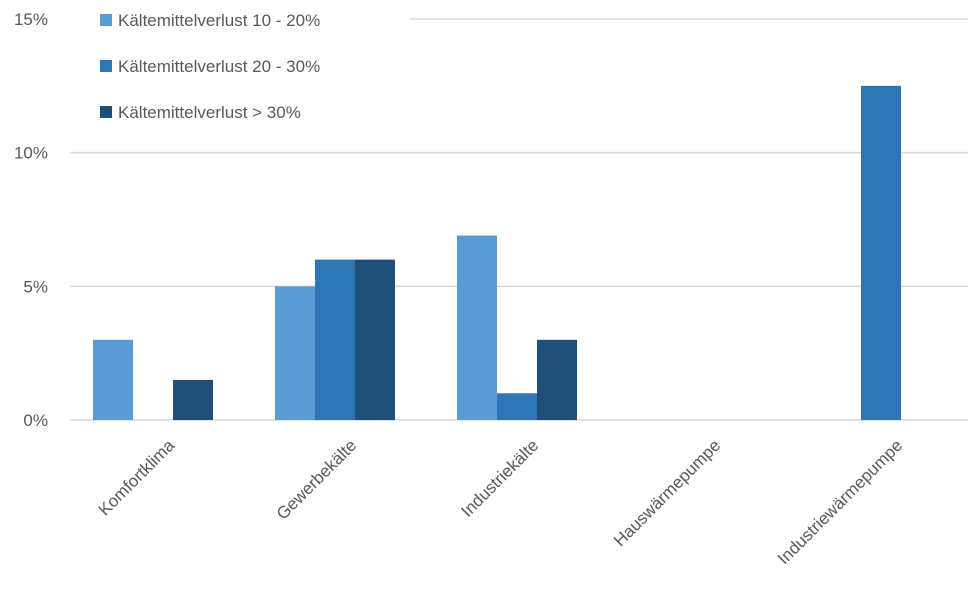 This screenshot has height=608, width=968. Describe the element at coordinates (667, 493) in the screenshot. I see `x-category-label: Hauswärmepumpe` at that location.